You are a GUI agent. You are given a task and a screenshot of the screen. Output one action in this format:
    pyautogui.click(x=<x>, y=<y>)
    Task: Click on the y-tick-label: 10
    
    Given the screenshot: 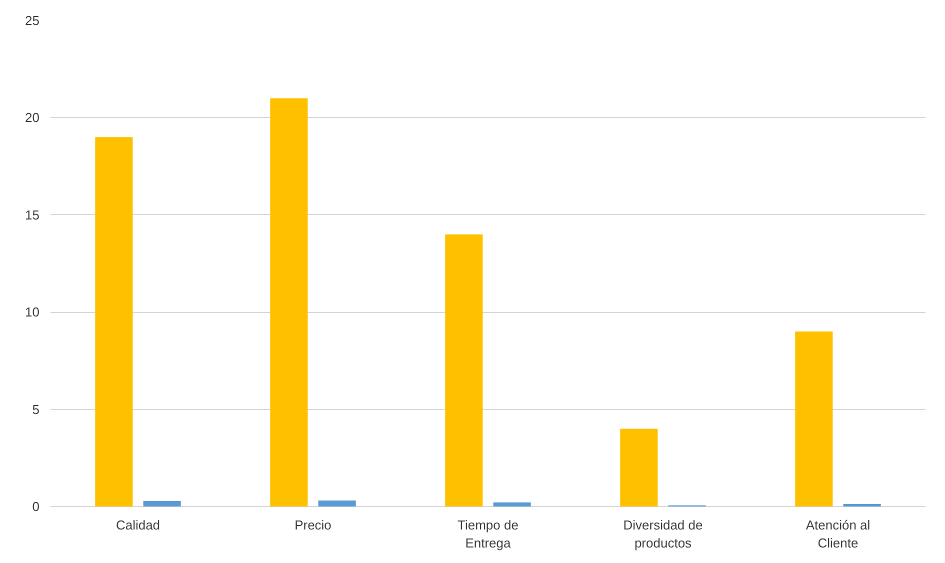 What is the action you would take?
    pyautogui.click(x=32, y=312)
    